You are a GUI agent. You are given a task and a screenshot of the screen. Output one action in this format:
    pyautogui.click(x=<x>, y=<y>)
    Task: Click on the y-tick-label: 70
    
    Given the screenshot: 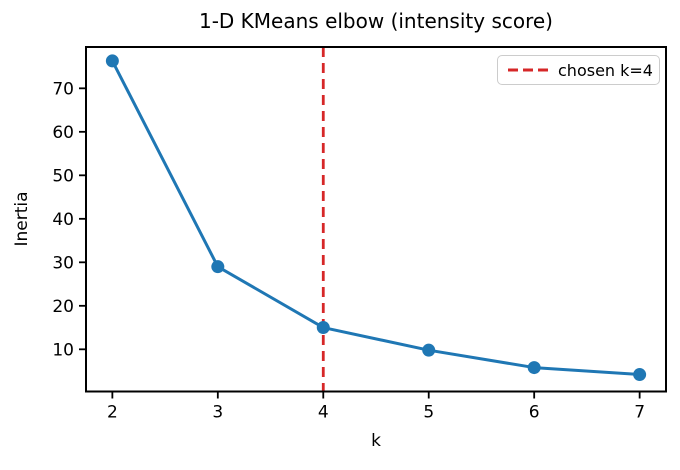 What is the action you would take?
    pyautogui.click(x=63, y=89)
    